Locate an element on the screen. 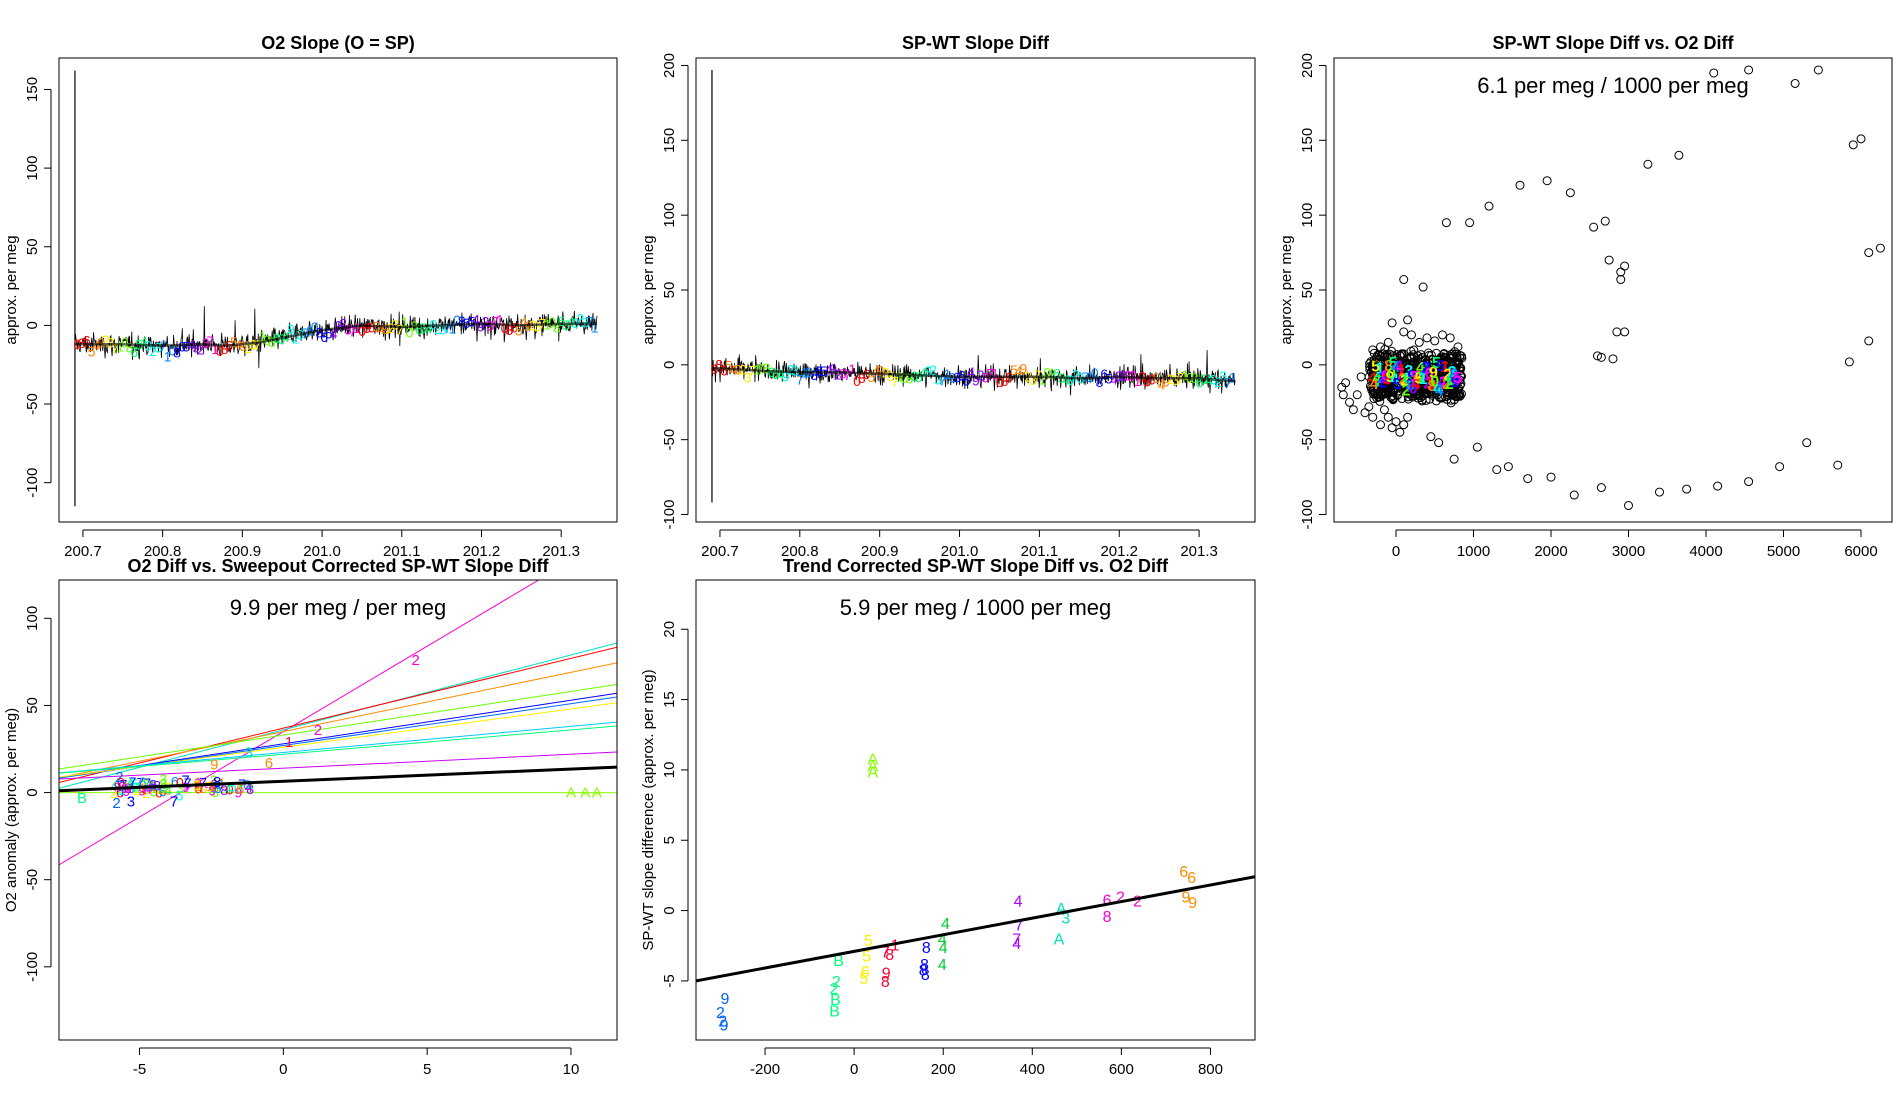 Image resolution: width=1900 pixels, height=1100 pixels. x-tick-label: 201.3 is located at coordinates (561, 551).